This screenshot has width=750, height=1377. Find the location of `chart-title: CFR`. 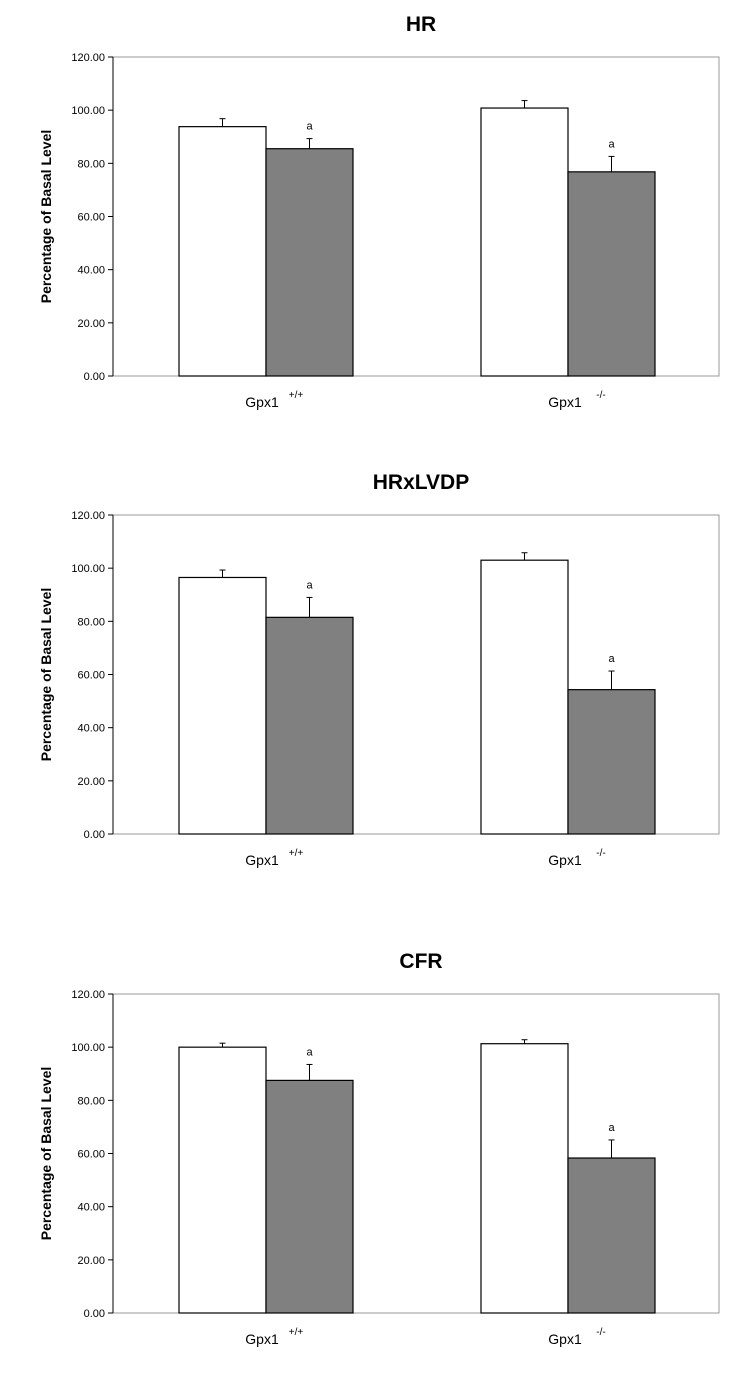

chart-title: CFR is located at coordinates (420, 961).